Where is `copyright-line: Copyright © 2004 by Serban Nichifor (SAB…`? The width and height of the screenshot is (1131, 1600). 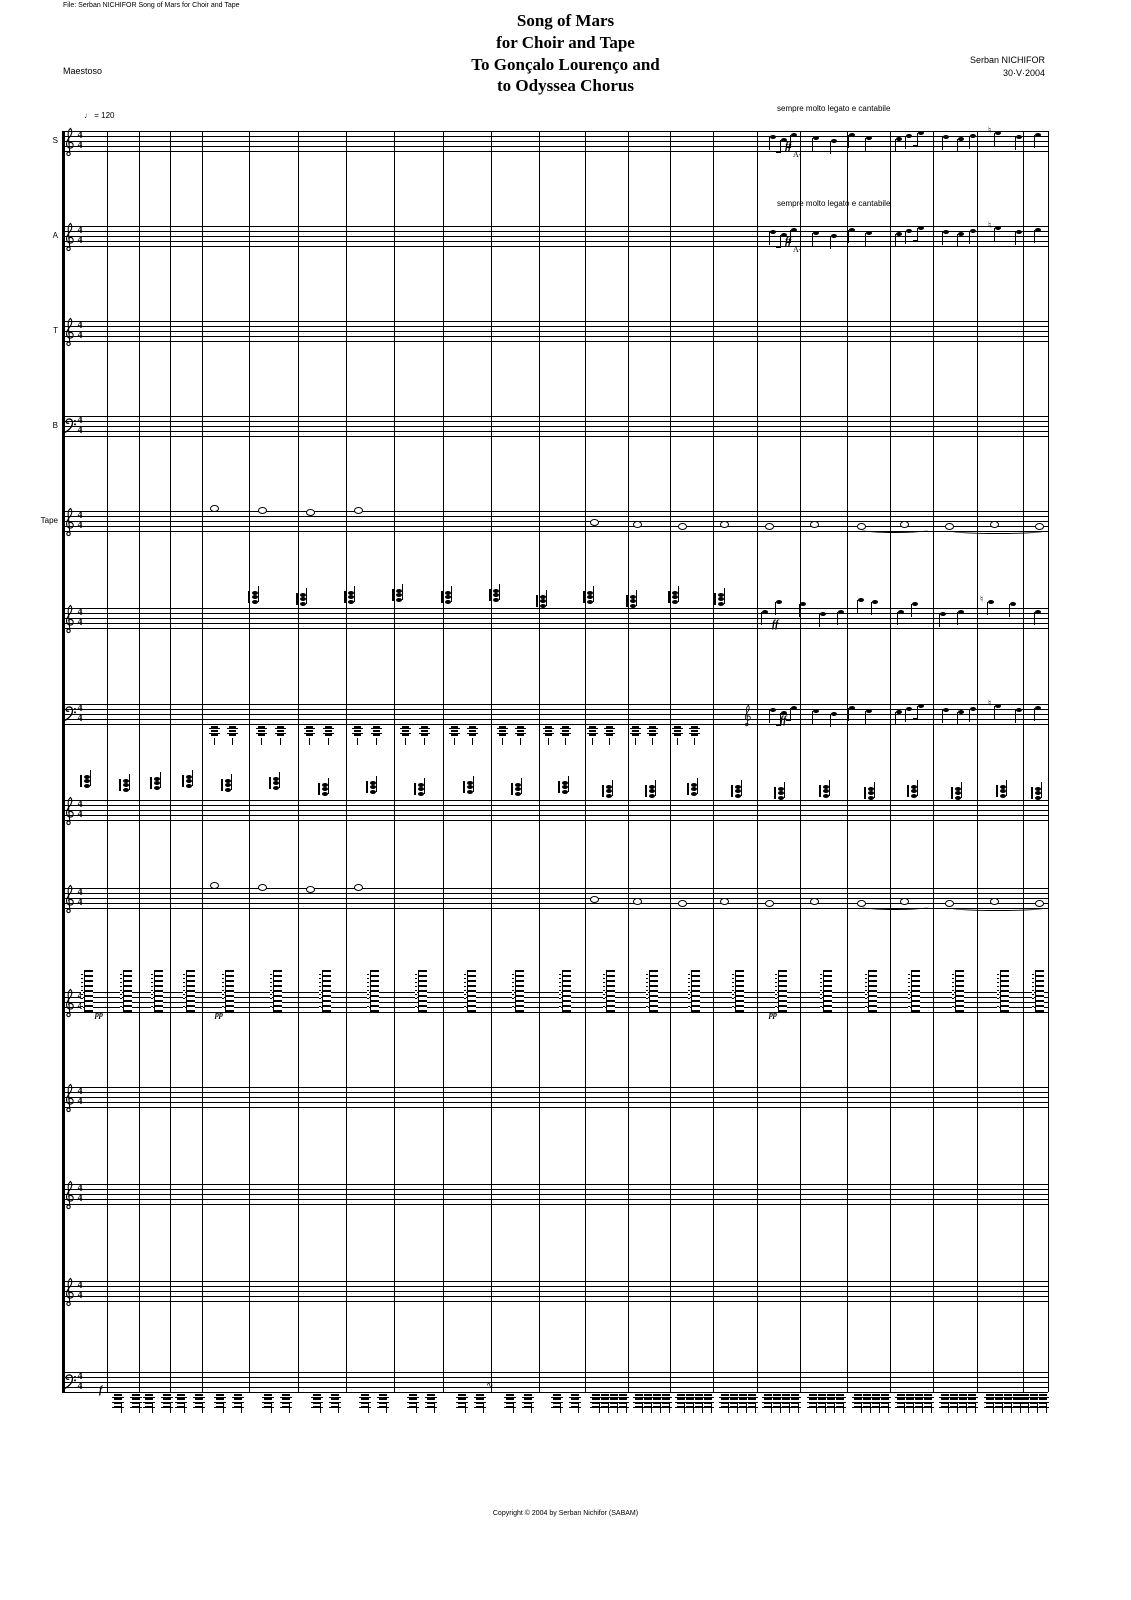
copyright-line: Copyright © 2004 by Serban Nichifor (SAB… is located at coordinates (565, 1513).